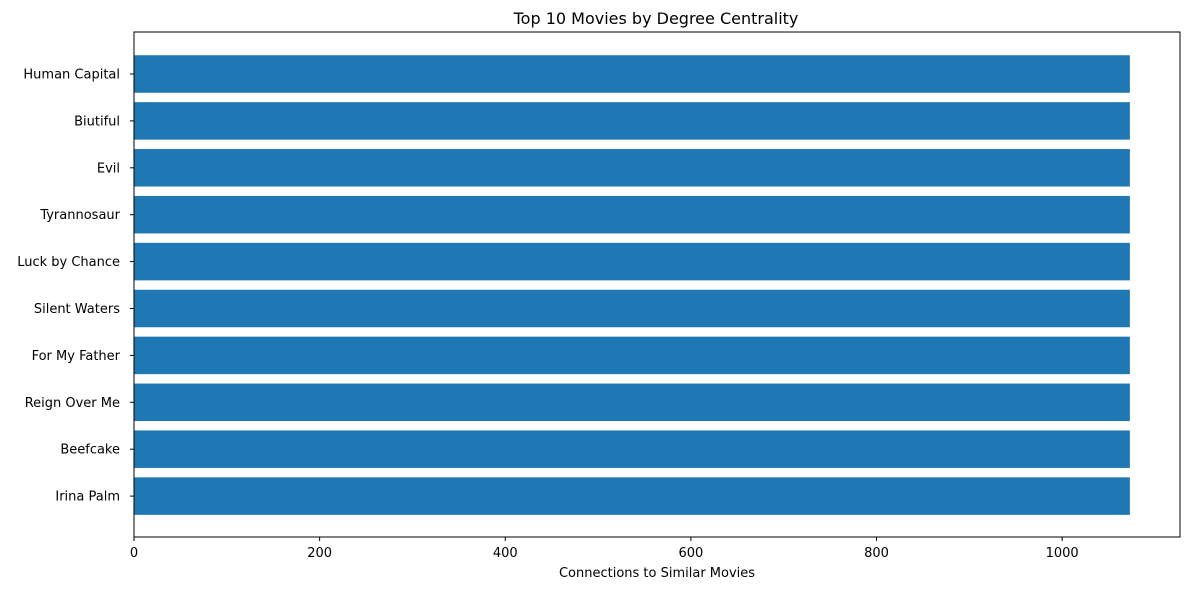 The width and height of the screenshot is (1189, 590). I want to click on x-axis-ticks: 0 200 400 600 800 1000, so click(604, 549).